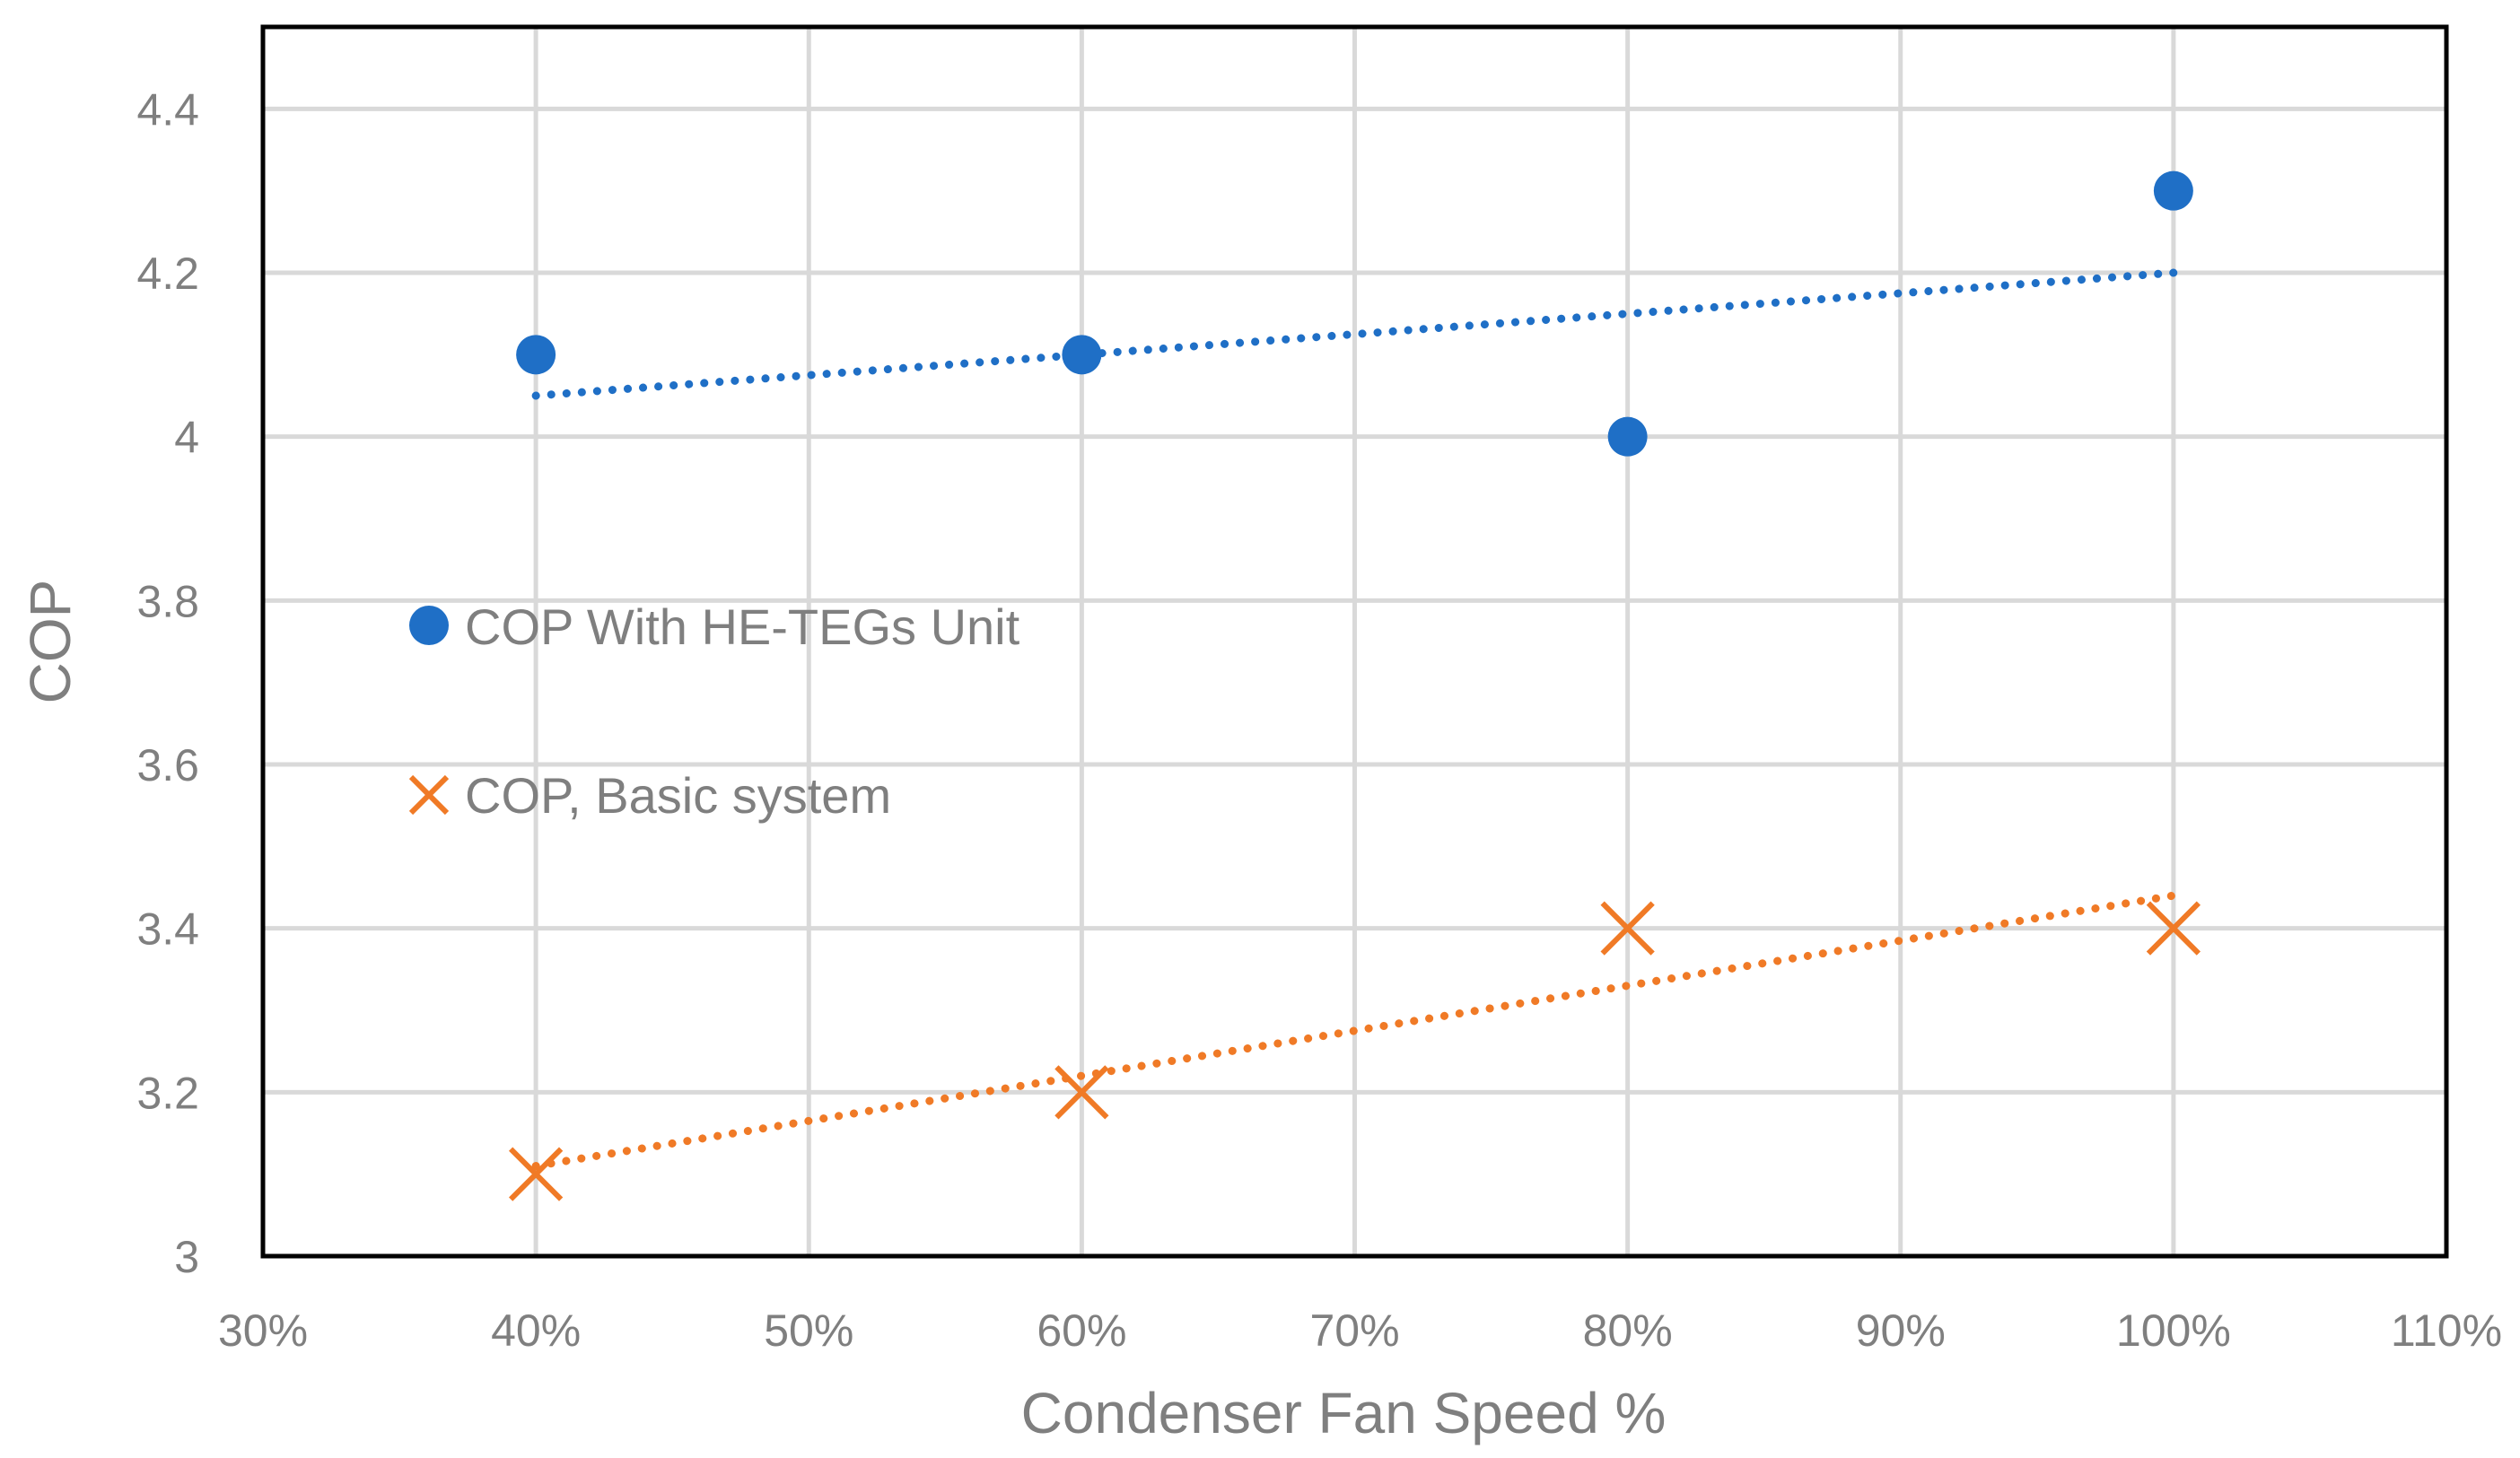 The height and width of the screenshot is (1458, 2520). What do you see at coordinates (167, 274) in the screenshot?
I see `y-tick-label: 4.2` at bounding box center [167, 274].